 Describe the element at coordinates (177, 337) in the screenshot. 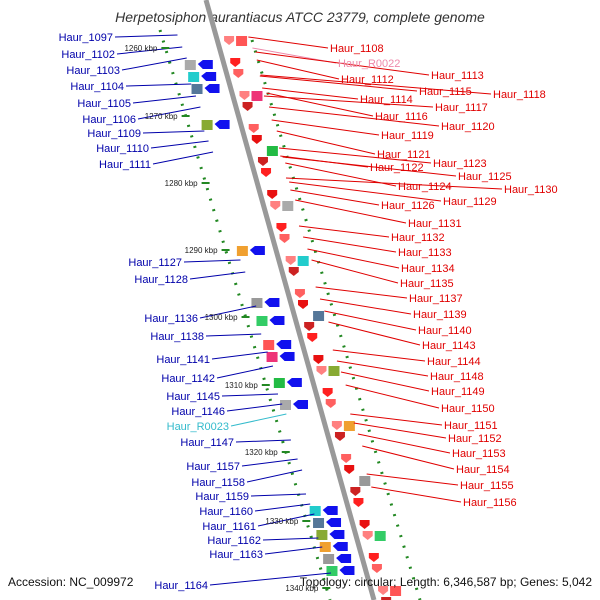

I see `reverse-gene-label: Haur_1138` at that location.